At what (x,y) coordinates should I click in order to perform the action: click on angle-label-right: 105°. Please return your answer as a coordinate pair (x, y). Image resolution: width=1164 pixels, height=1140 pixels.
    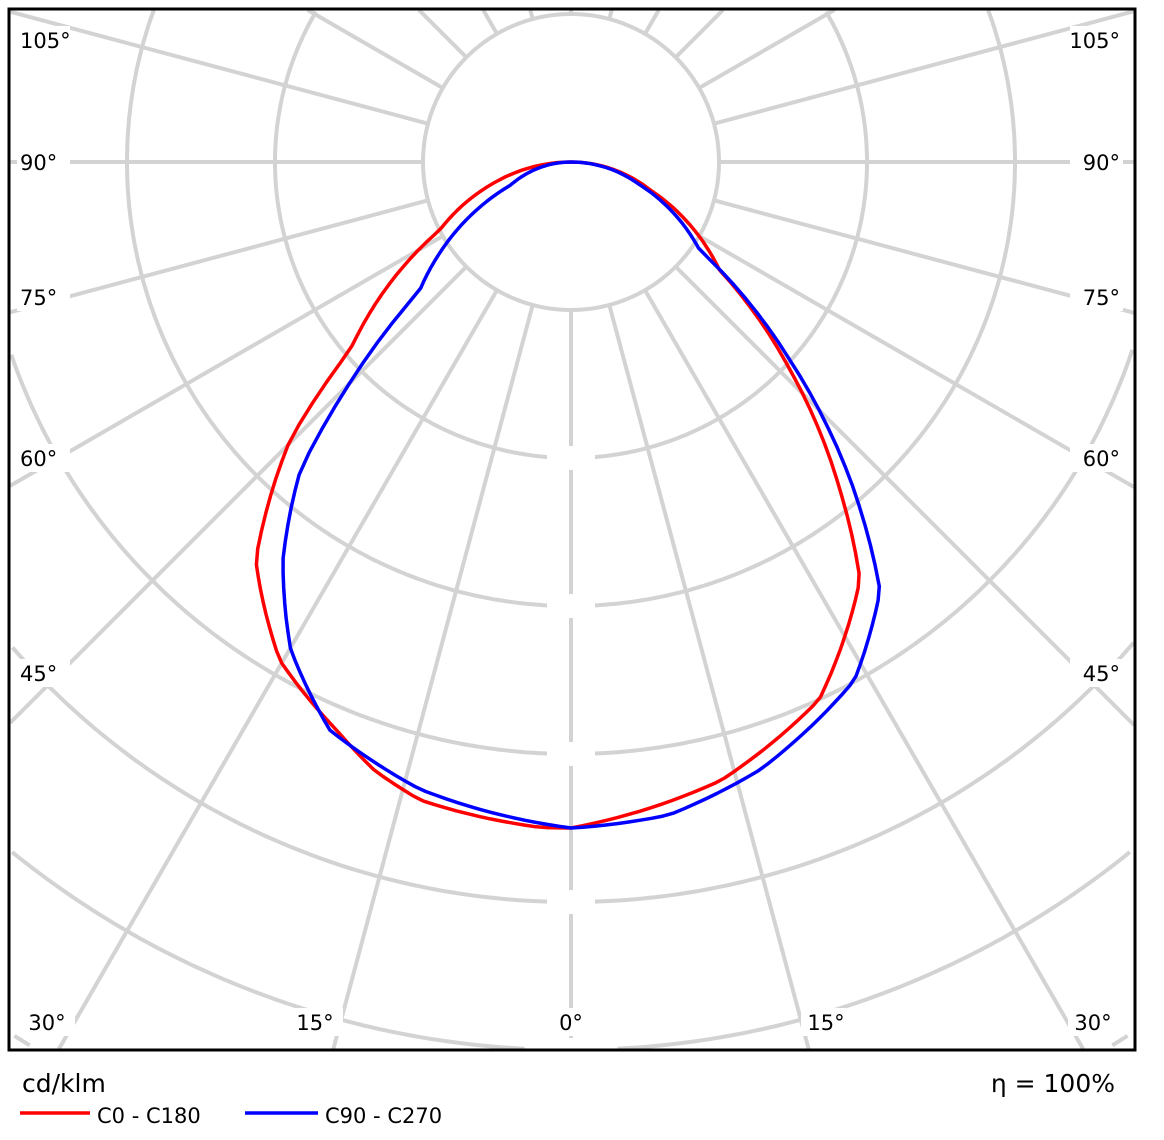
    Looking at the image, I should click on (1094, 41).